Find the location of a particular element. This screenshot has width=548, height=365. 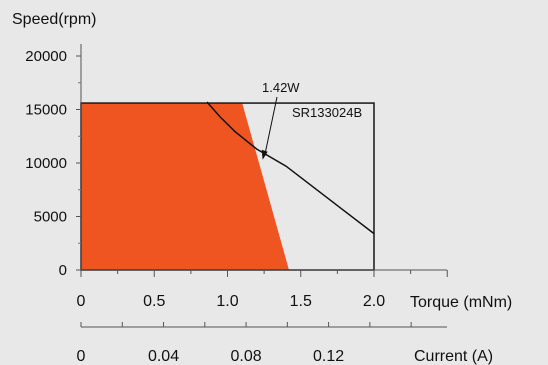

power-annotation: 1.42W is located at coordinates (281, 87).